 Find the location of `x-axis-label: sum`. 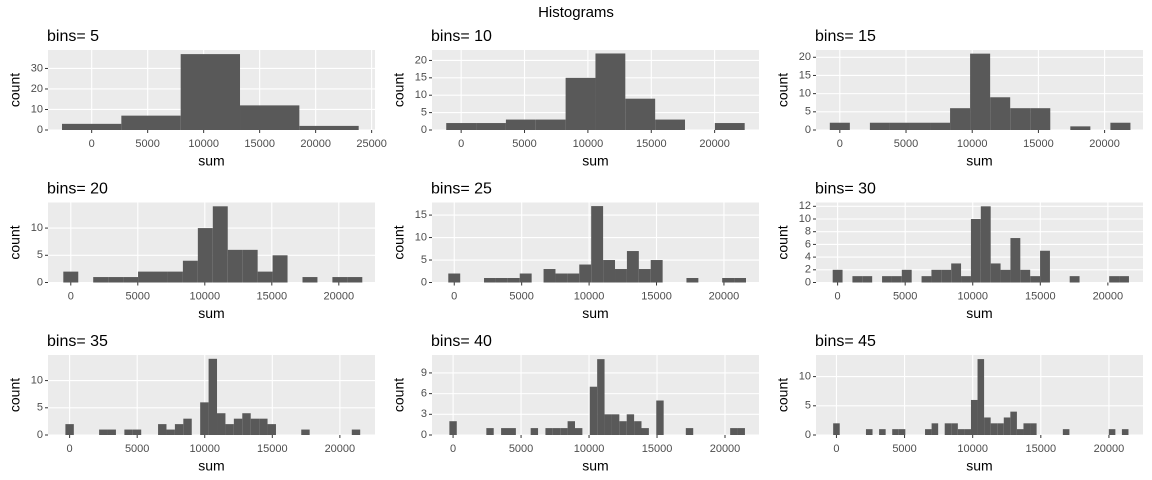

x-axis-label: sum is located at coordinates (211, 466).